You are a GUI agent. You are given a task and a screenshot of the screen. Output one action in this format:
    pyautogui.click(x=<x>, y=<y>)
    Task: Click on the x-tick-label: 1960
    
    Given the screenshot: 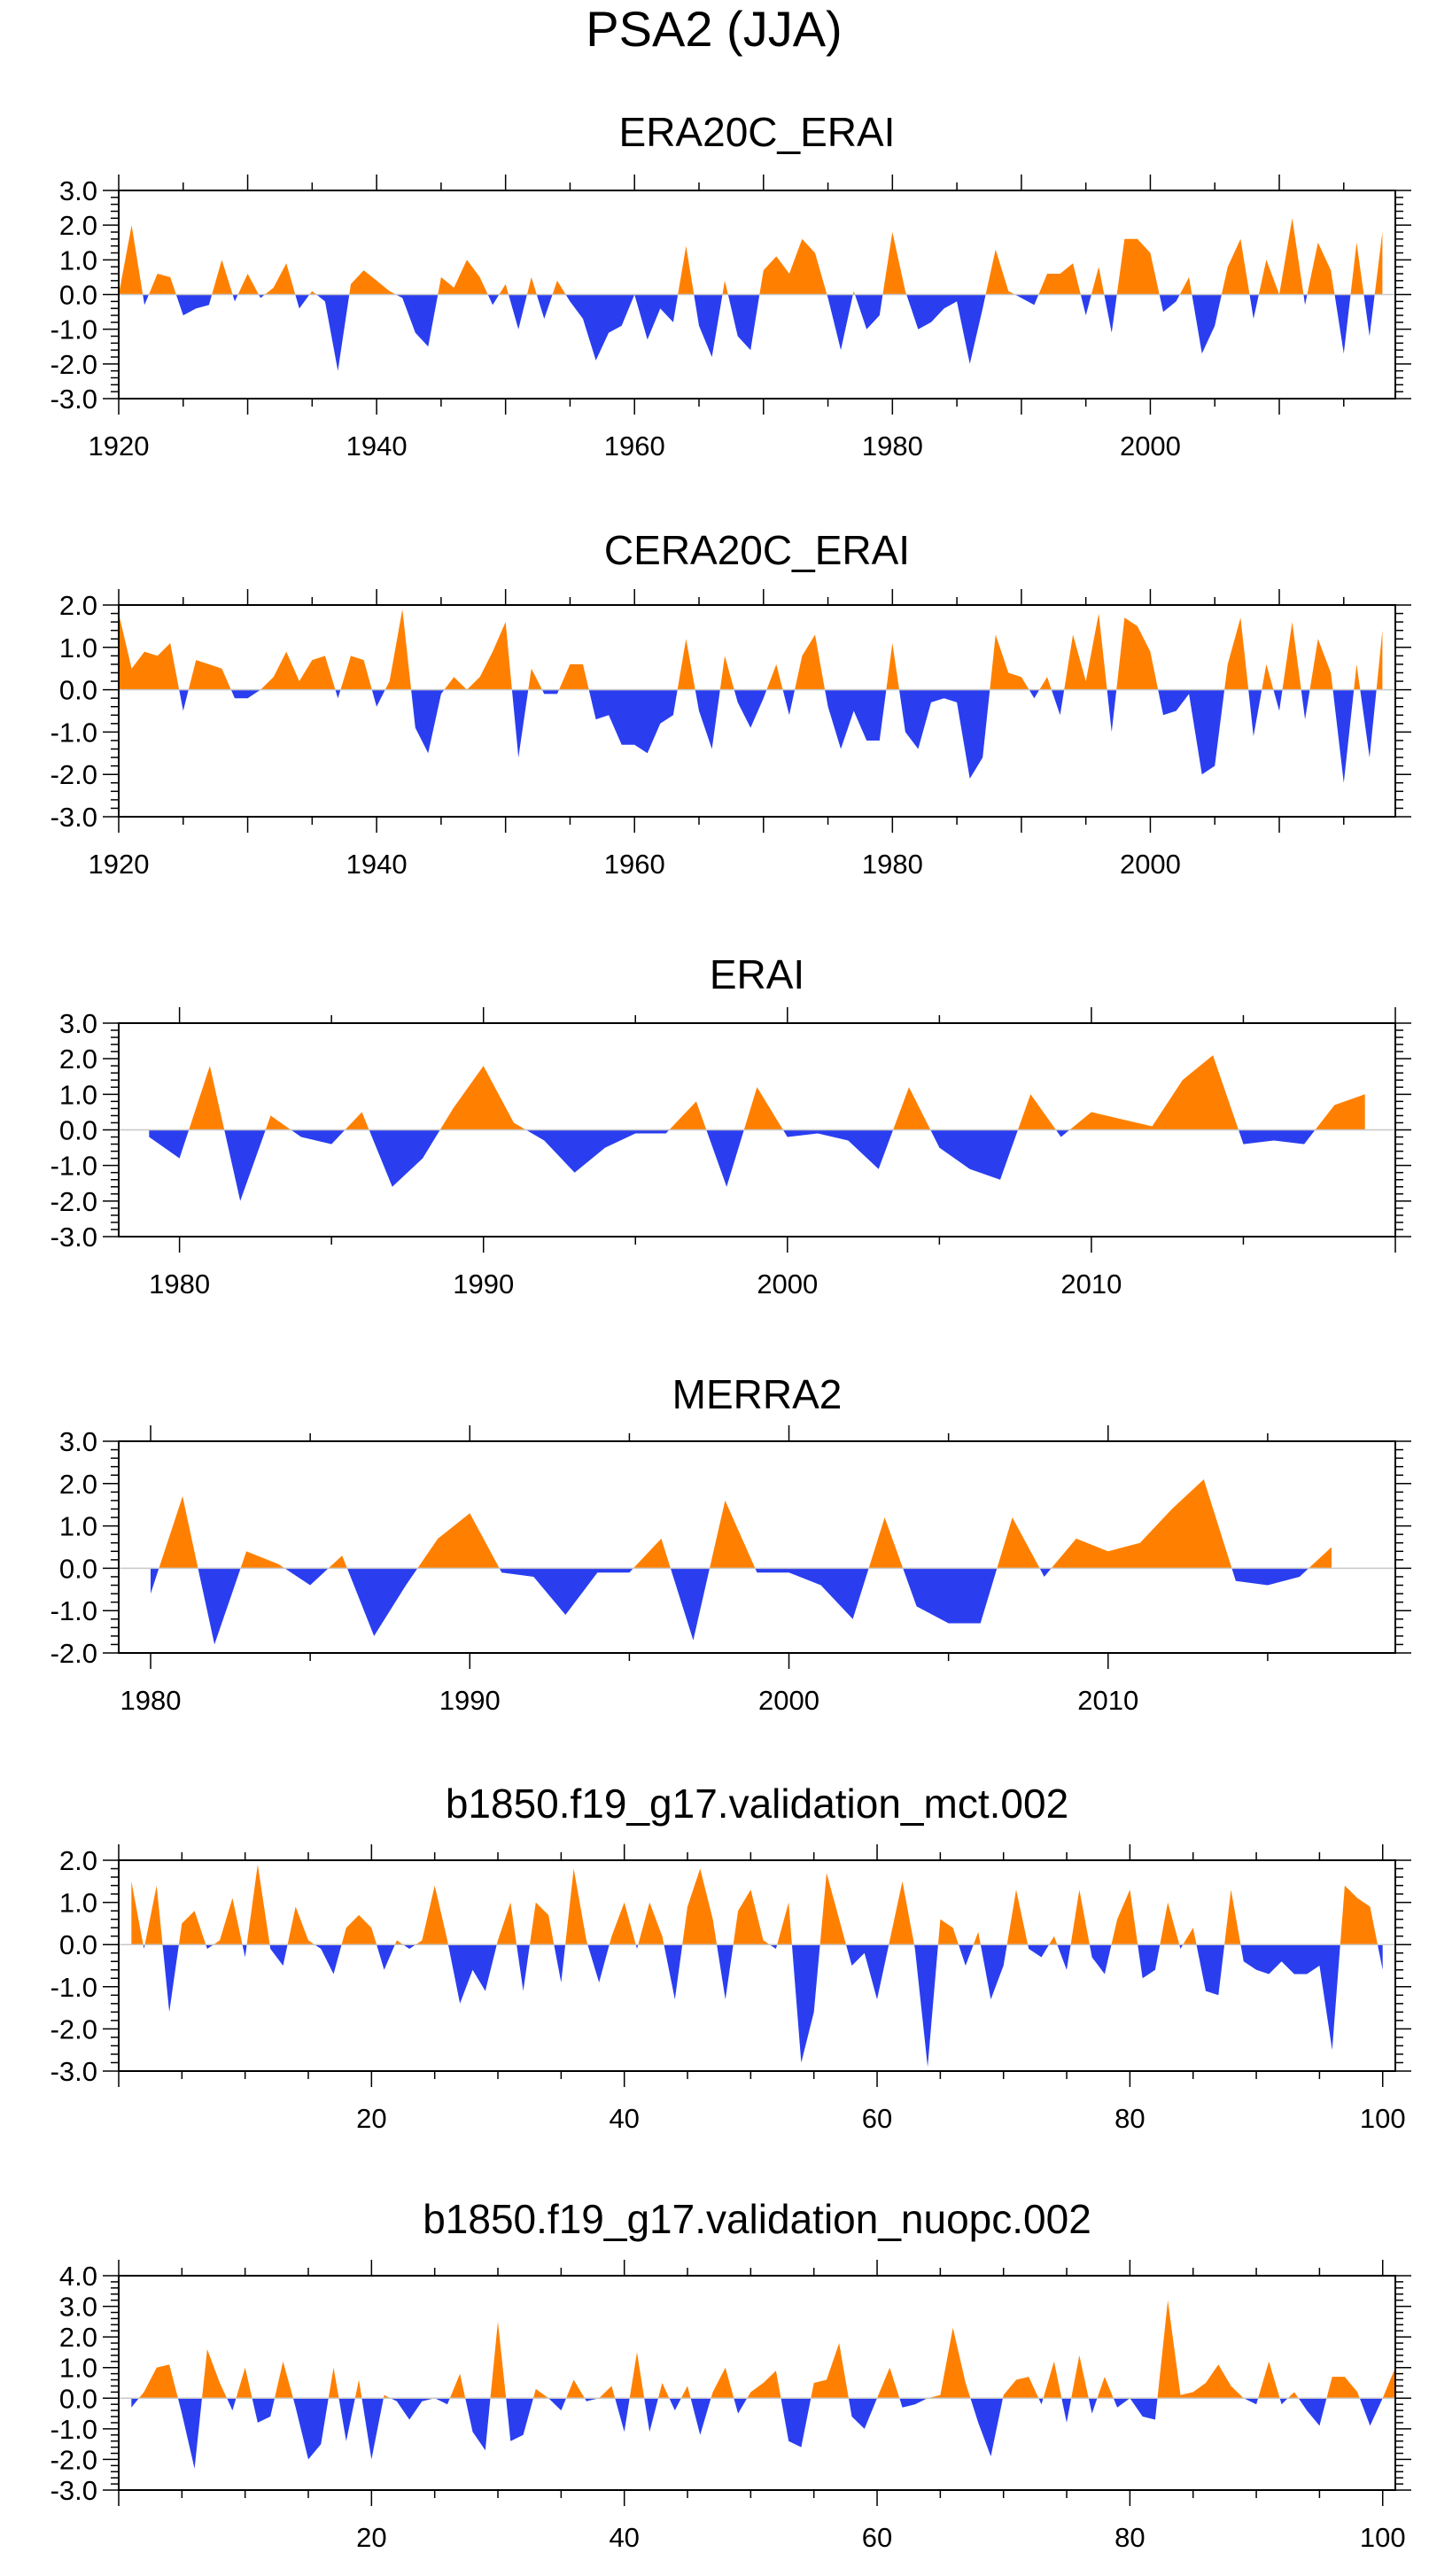 What is the action you would take?
    pyautogui.click(x=634, y=446)
    